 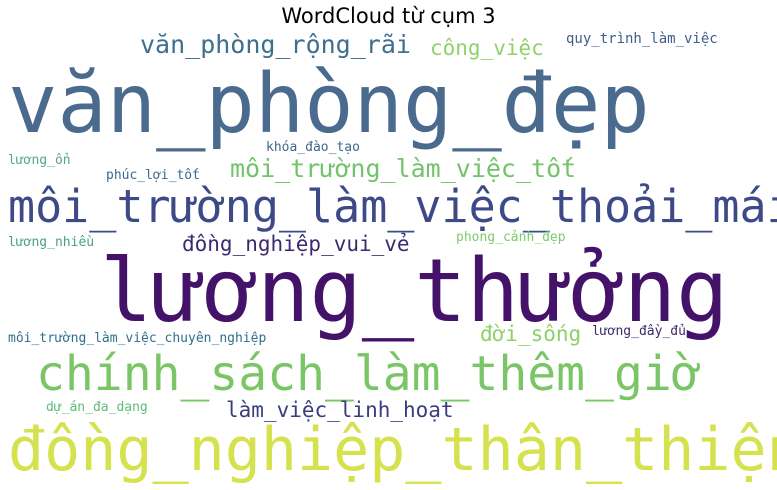 I want to click on word-dong-nghiep-vui-ve: đồng_nghiệp_vui_vẻ, so click(x=296, y=244).